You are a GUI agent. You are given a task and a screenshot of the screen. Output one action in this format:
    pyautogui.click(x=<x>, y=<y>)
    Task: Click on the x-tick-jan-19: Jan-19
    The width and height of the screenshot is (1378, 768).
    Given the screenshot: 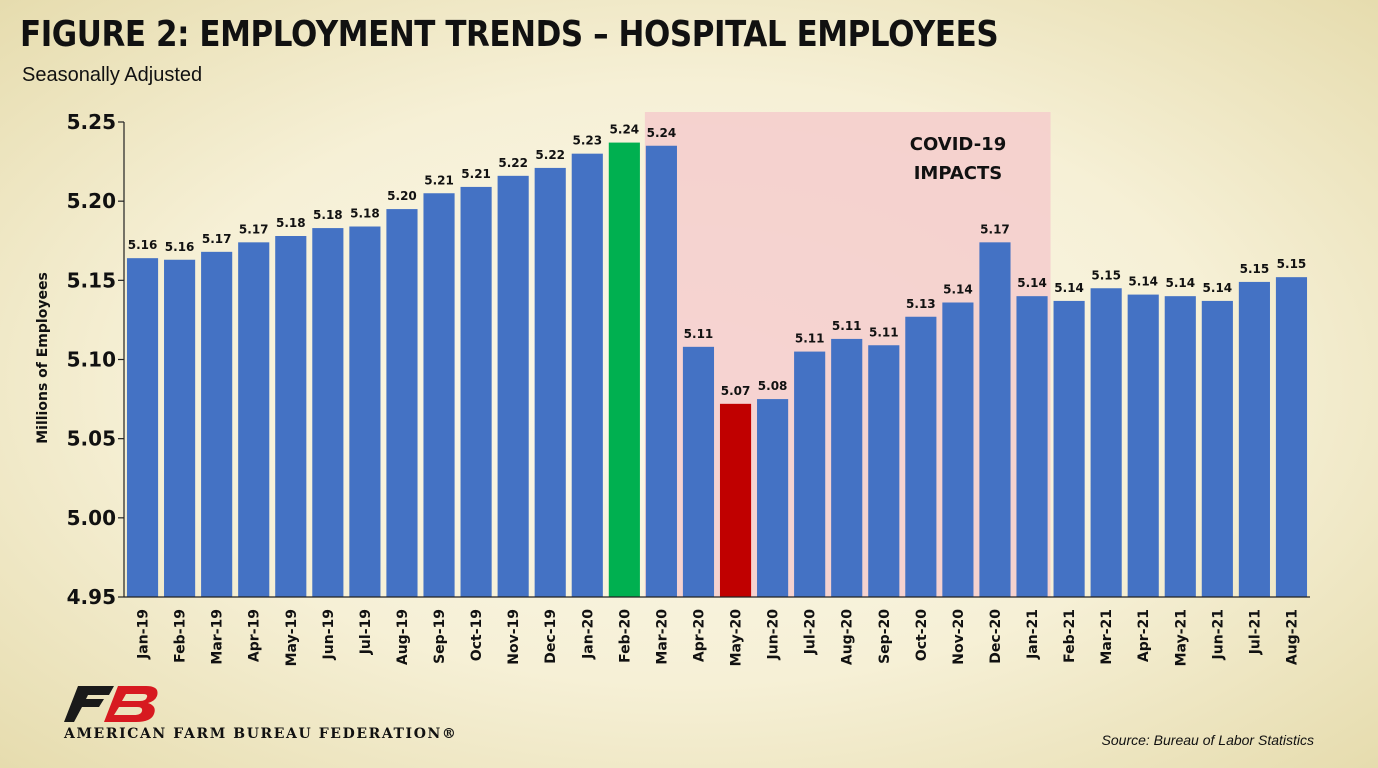 What is the action you would take?
    pyautogui.click(x=144, y=634)
    